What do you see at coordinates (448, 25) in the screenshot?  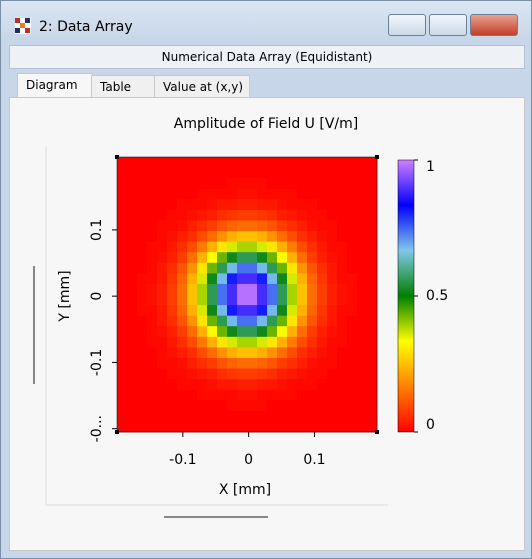 I see `maximize-button` at bounding box center [448, 25].